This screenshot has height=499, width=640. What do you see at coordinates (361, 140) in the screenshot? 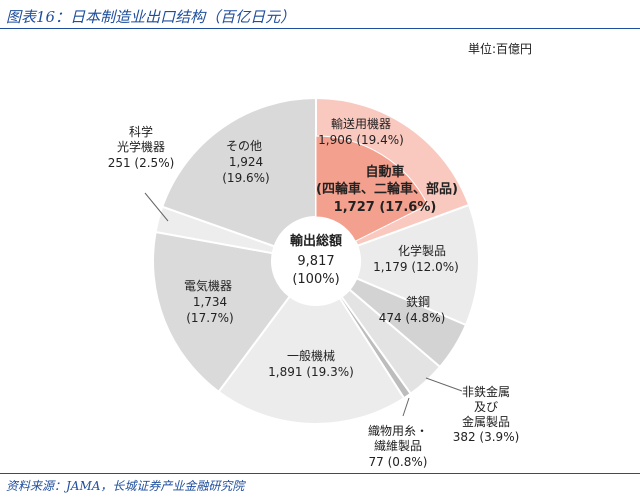
I see `label-value-0-0: 1,906 (19.4%)` at bounding box center [361, 140].